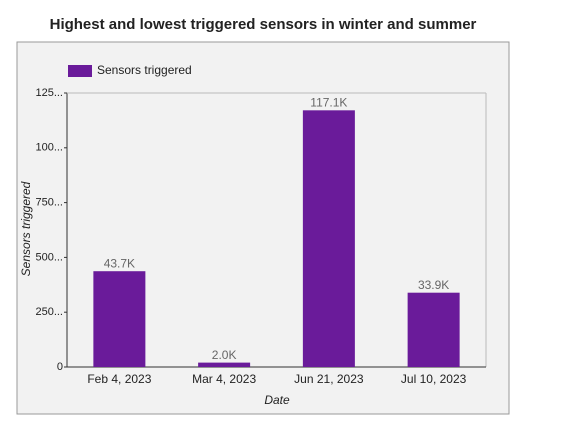 The image size is (562, 436). What do you see at coordinates (119, 263) in the screenshot?
I see `value-label: 43.7K` at bounding box center [119, 263].